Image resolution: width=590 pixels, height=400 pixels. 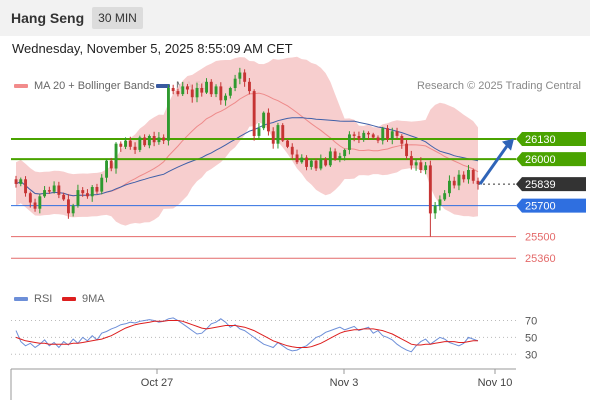 What do you see at coordinates (94, 86) in the screenshot?
I see `legend-bollinger-label: MA 20 + Bollinger Bands` at bounding box center [94, 86].